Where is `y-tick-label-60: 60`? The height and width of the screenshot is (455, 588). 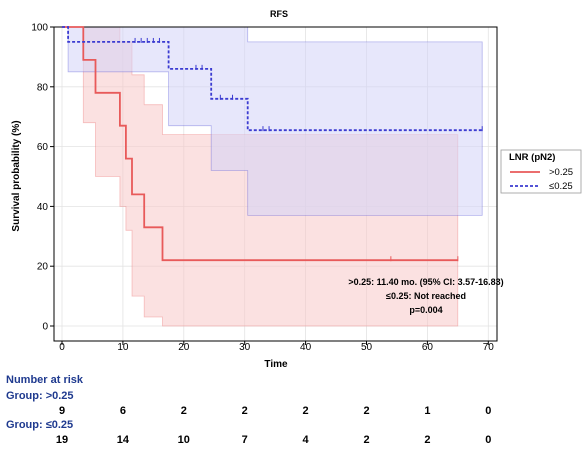 y-tick-label-60: 60 is located at coordinates (43, 147).